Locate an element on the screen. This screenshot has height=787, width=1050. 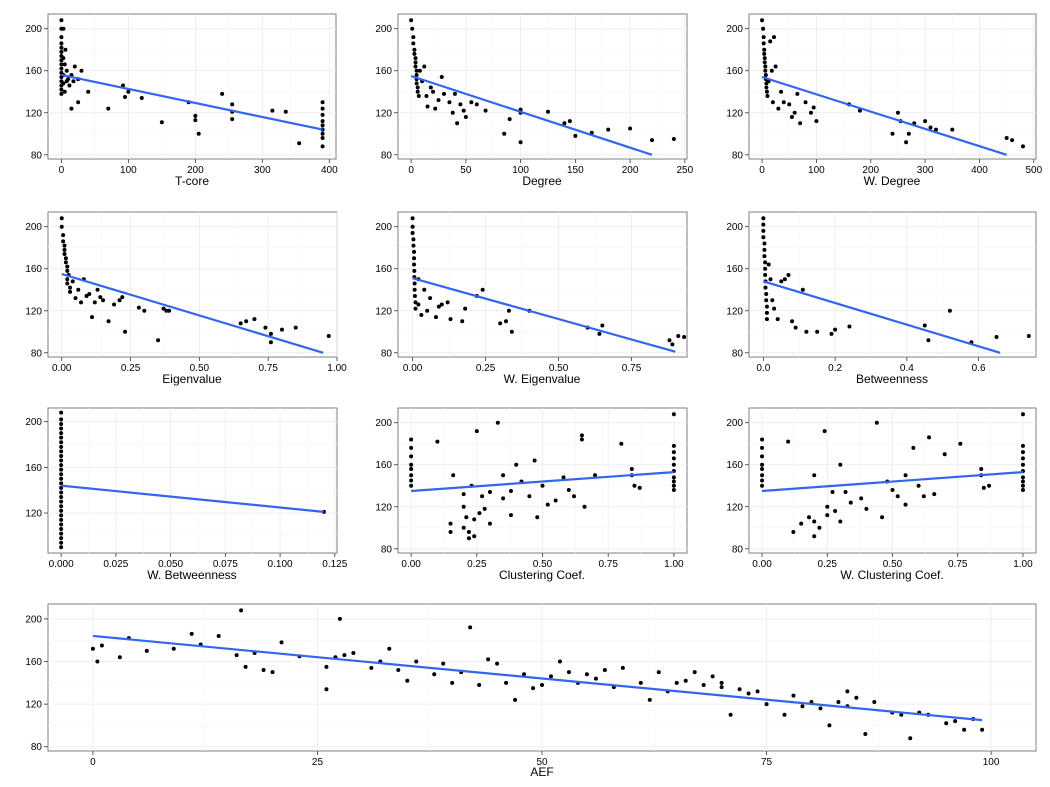
x-tick-label: 200 is located at coordinates (630, 170).